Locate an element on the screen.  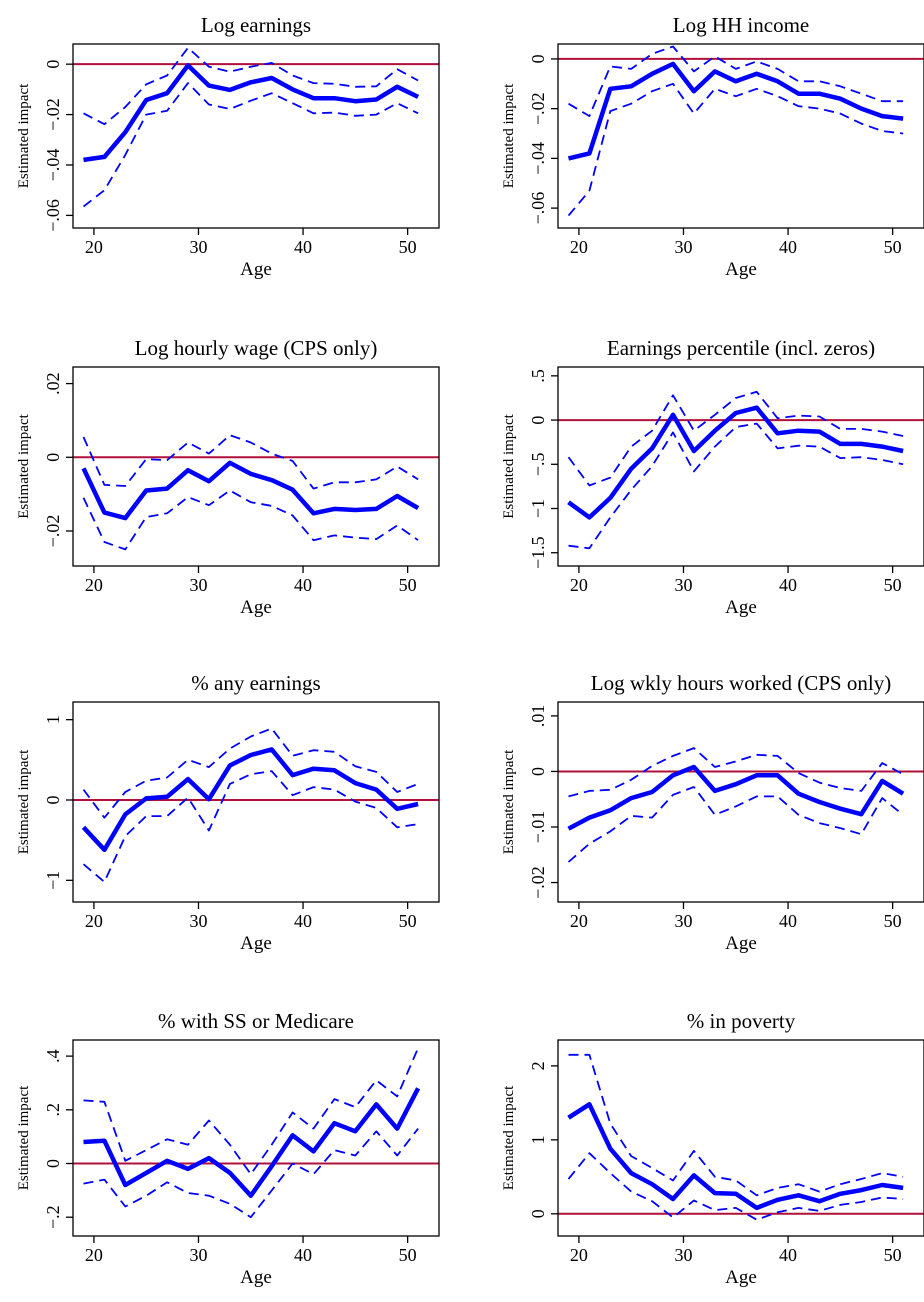
panel-title: % in poverty is located at coordinates (741, 1021).